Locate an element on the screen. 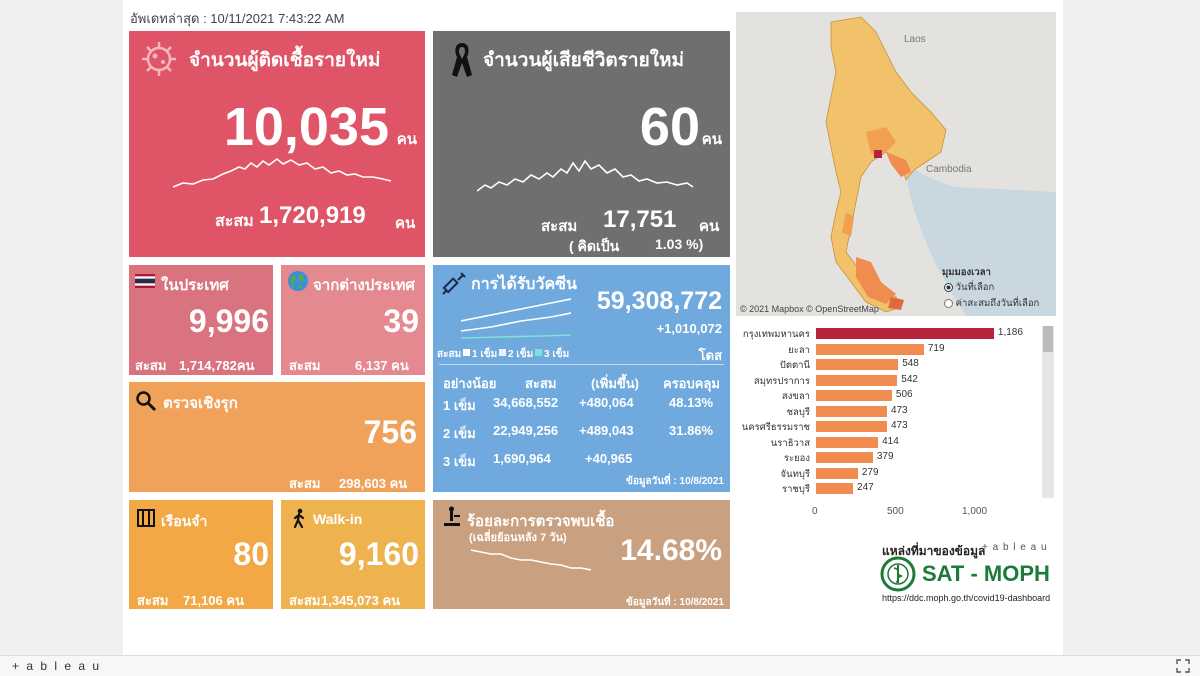 Image resolution: width=1200 pixels, height=676 pixels. black-ribbon-icon is located at coordinates (462, 60).